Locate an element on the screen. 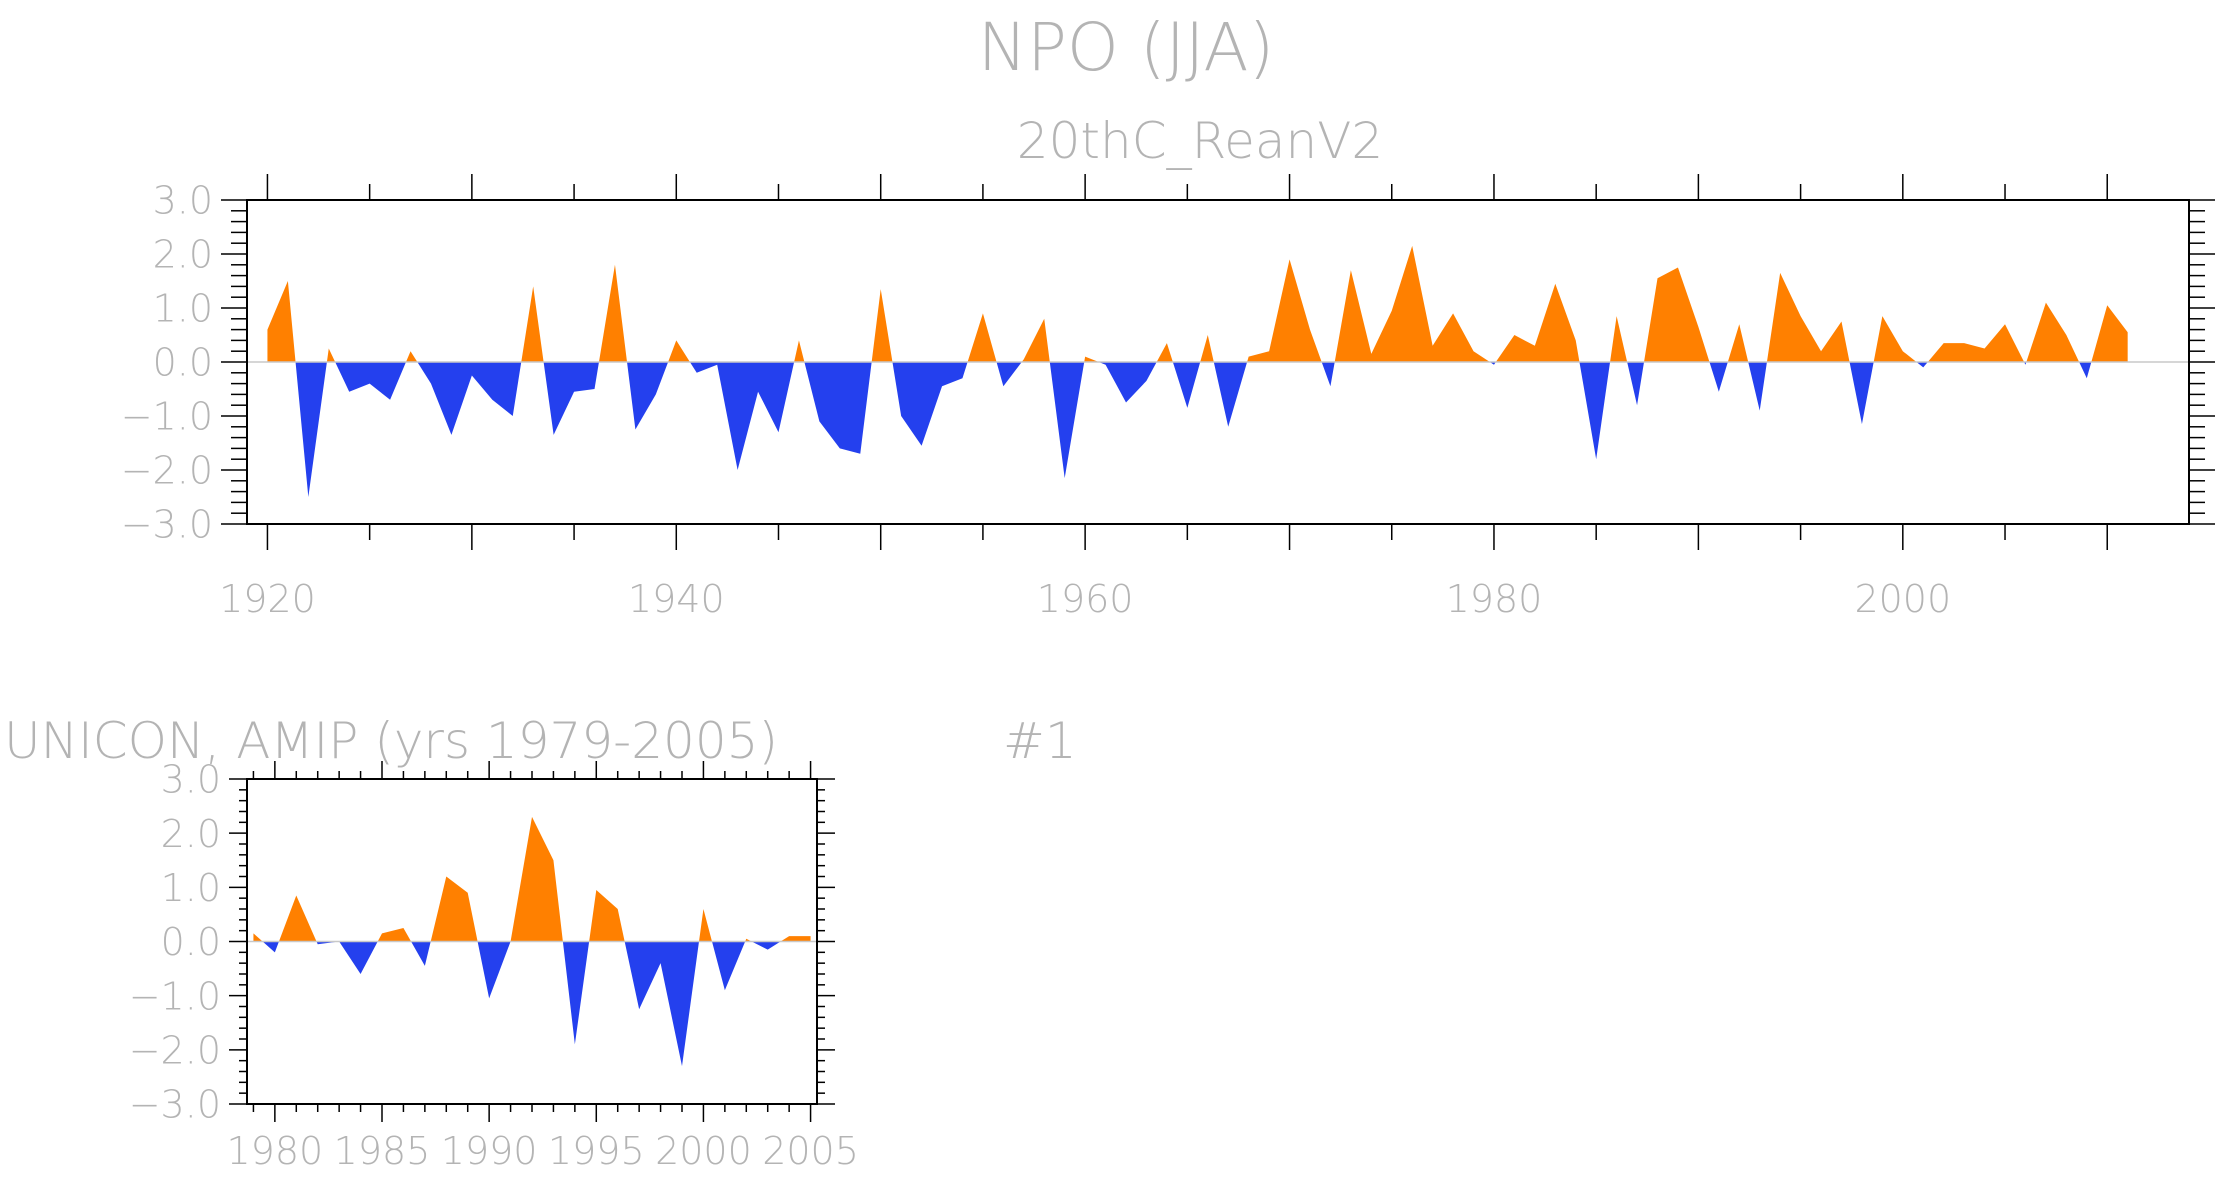 The image size is (2237, 1177). x-tick-label: 1995 is located at coordinates (596, 1151).